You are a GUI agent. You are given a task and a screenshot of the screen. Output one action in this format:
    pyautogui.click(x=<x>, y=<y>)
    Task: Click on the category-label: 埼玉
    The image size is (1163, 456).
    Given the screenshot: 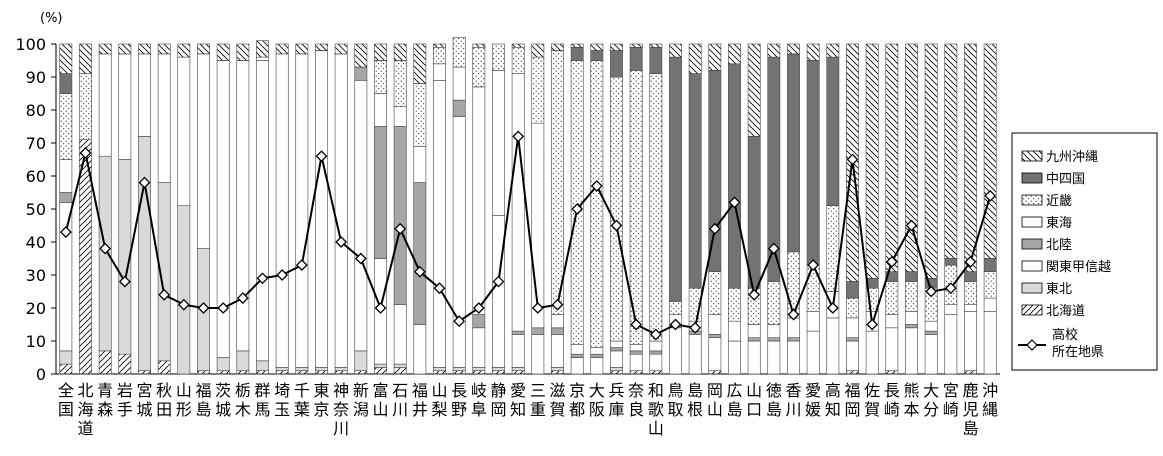 What is the action you would take?
    pyautogui.click(x=282, y=400)
    